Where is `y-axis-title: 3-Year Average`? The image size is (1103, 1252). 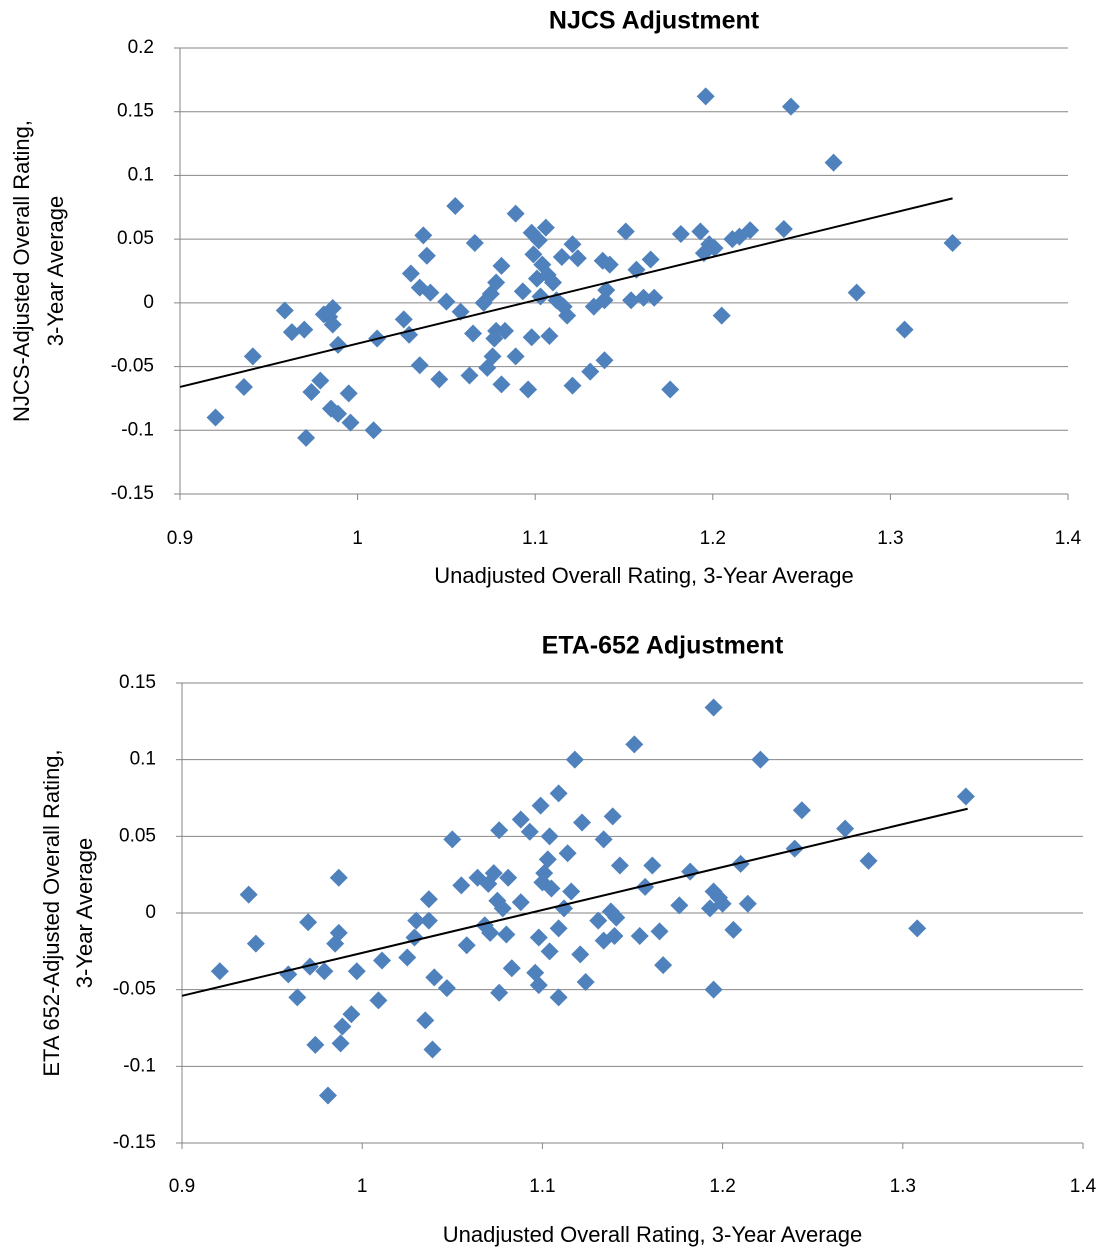 y-axis-title: 3-Year Average is located at coordinates (84, 913).